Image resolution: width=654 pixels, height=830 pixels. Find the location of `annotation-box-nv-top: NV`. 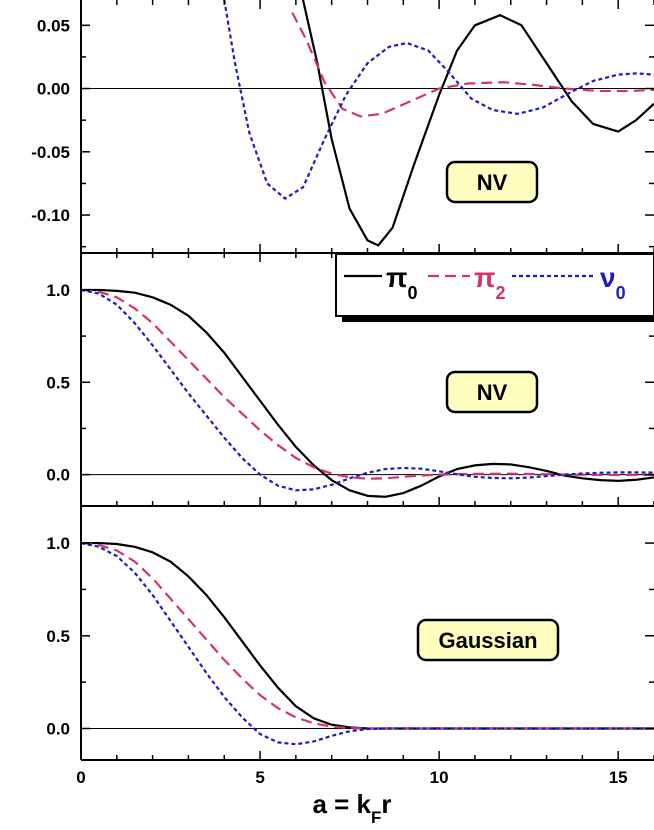

annotation-box-nv-top: NV is located at coordinates (492, 182).